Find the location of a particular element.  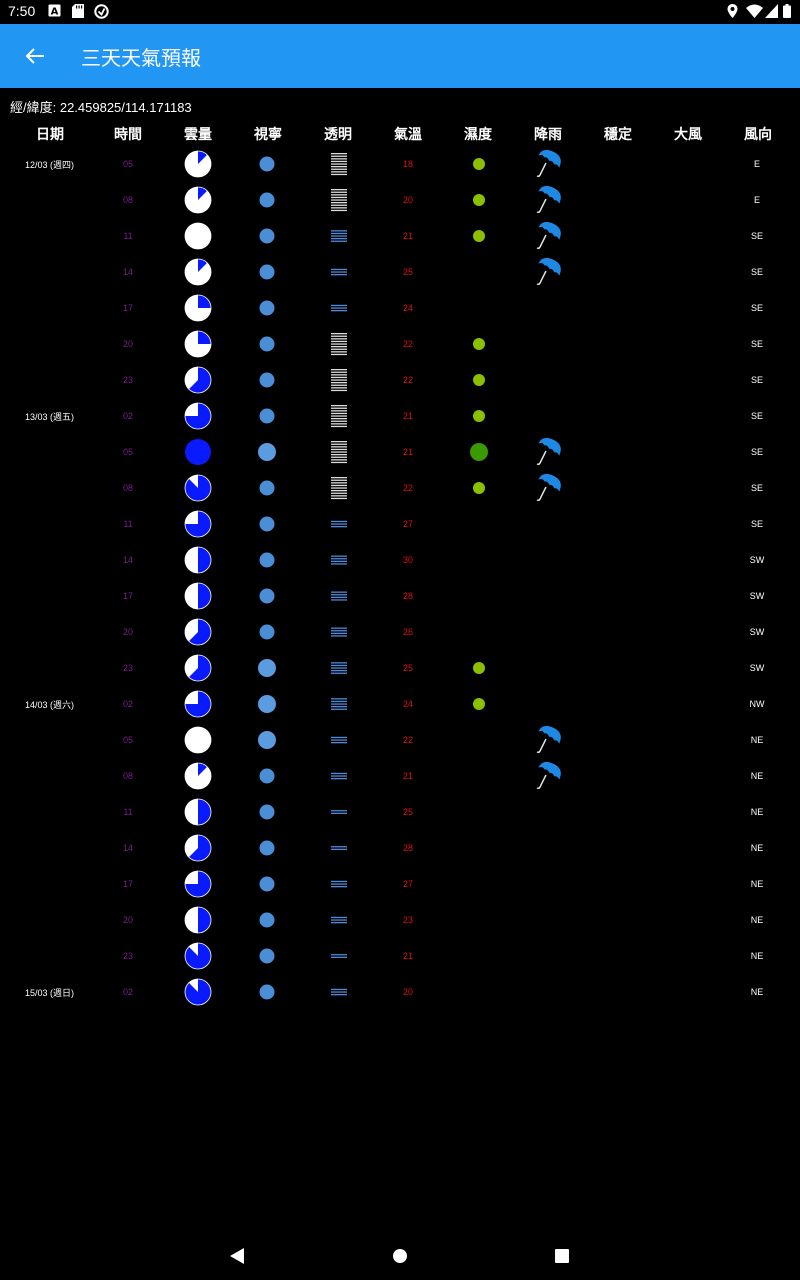

battery-icon is located at coordinates (787, 11).